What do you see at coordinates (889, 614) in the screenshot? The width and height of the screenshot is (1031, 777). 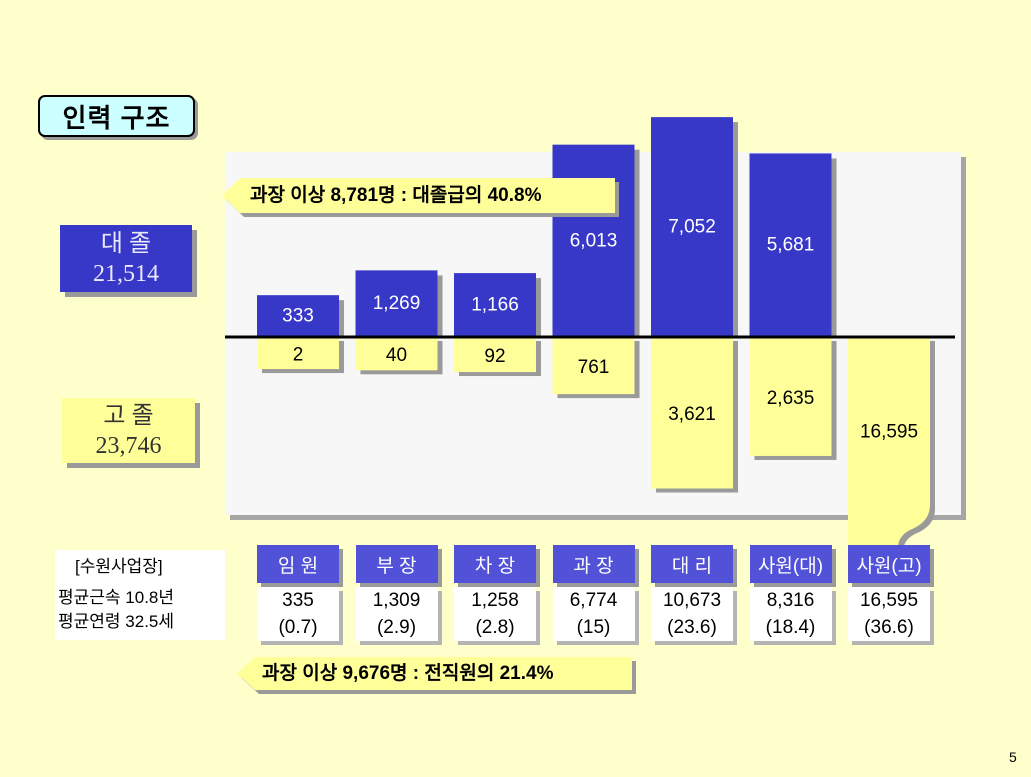 I see `headcount-cell: 16,595 (36.6)` at bounding box center [889, 614].